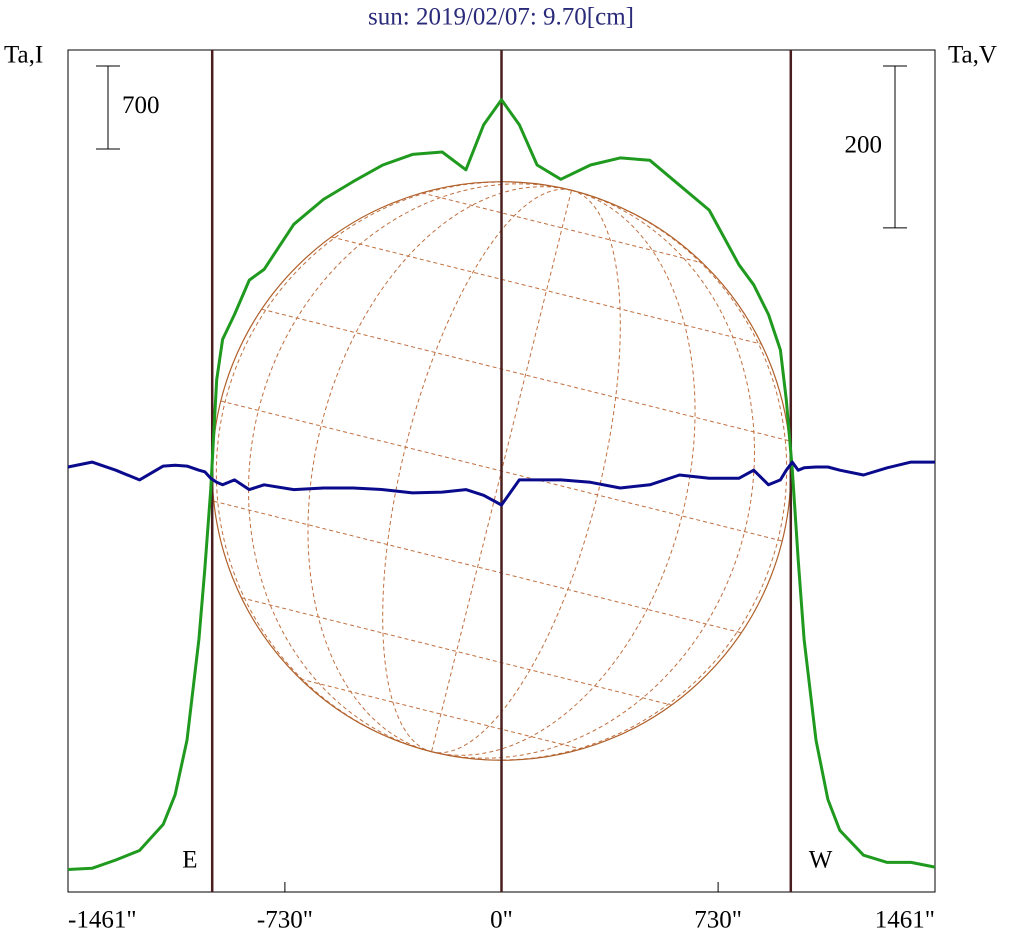 The height and width of the screenshot is (941, 1009). What do you see at coordinates (501, 17) in the screenshot?
I see `chart-title: sun: 2019/02/07: 9.70[cm]` at bounding box center [501, 17].